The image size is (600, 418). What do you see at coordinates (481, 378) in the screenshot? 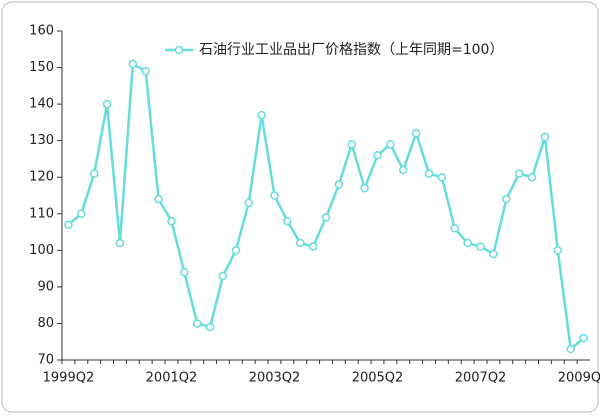
I see `x-tick-label: 2007Q2` at bounding box center [481, 378].